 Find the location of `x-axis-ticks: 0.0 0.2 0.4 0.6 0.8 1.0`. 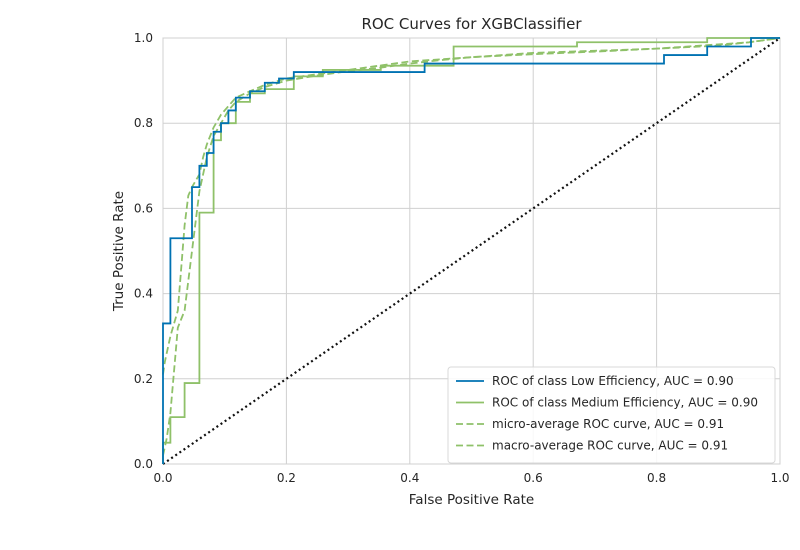

x-axis-ticks: 0.0 0.2 0.4 0.6 0.8 1.0 is located at coordinates (471, 478).